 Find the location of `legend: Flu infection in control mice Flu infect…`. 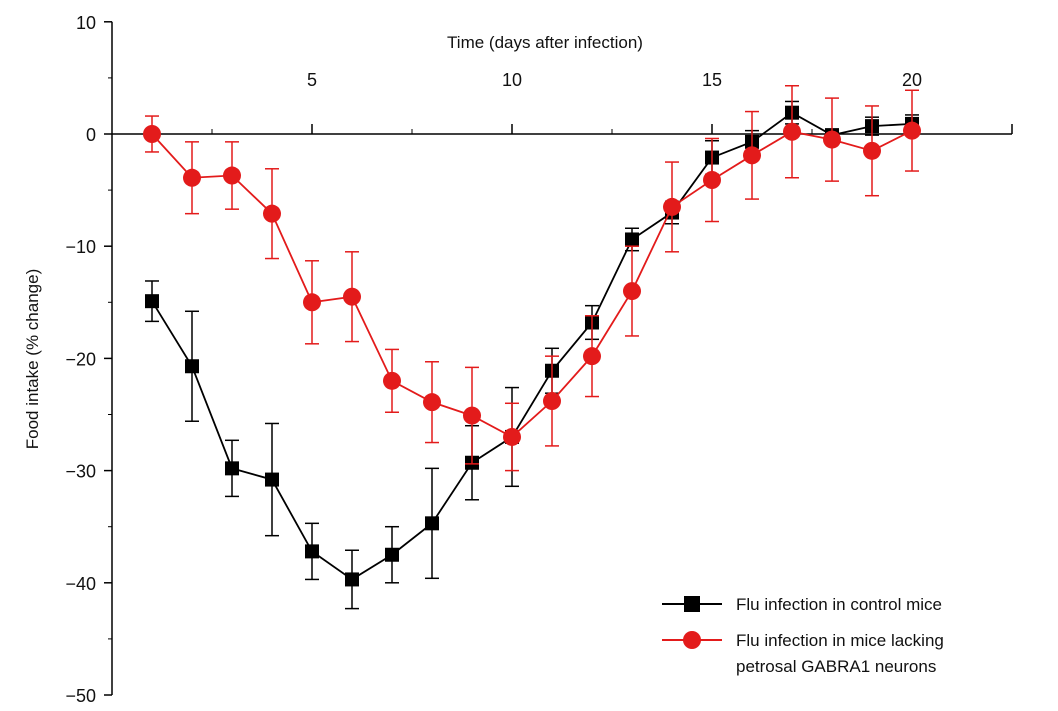

legend: Flu infection in control mice Flu infect… is located at coordinates (803, 635).